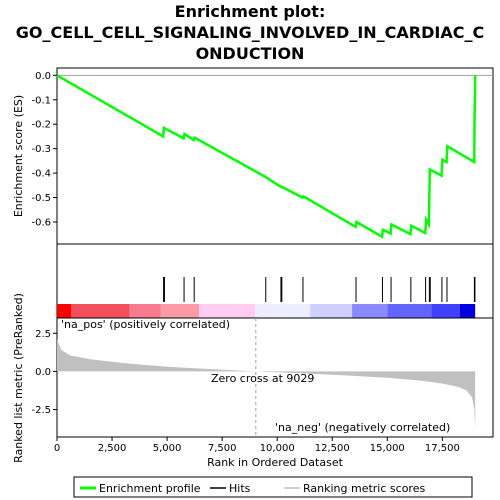 This screenshot has height=500, width=500. Describe the element at coordinates (41, 174) in the screenshot. I see `es-y-tick-label: -0.4` at that location.